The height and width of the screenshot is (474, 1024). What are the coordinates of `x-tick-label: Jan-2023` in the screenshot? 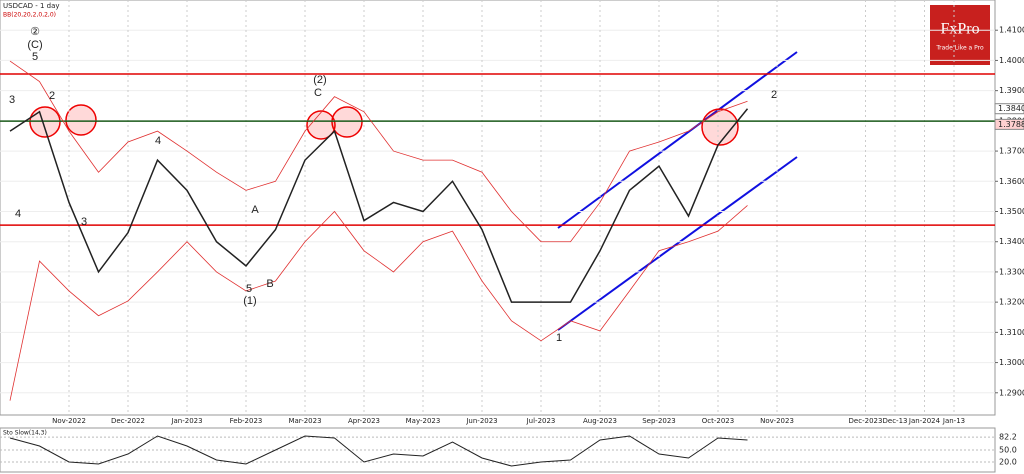 It's located at (186, 421).